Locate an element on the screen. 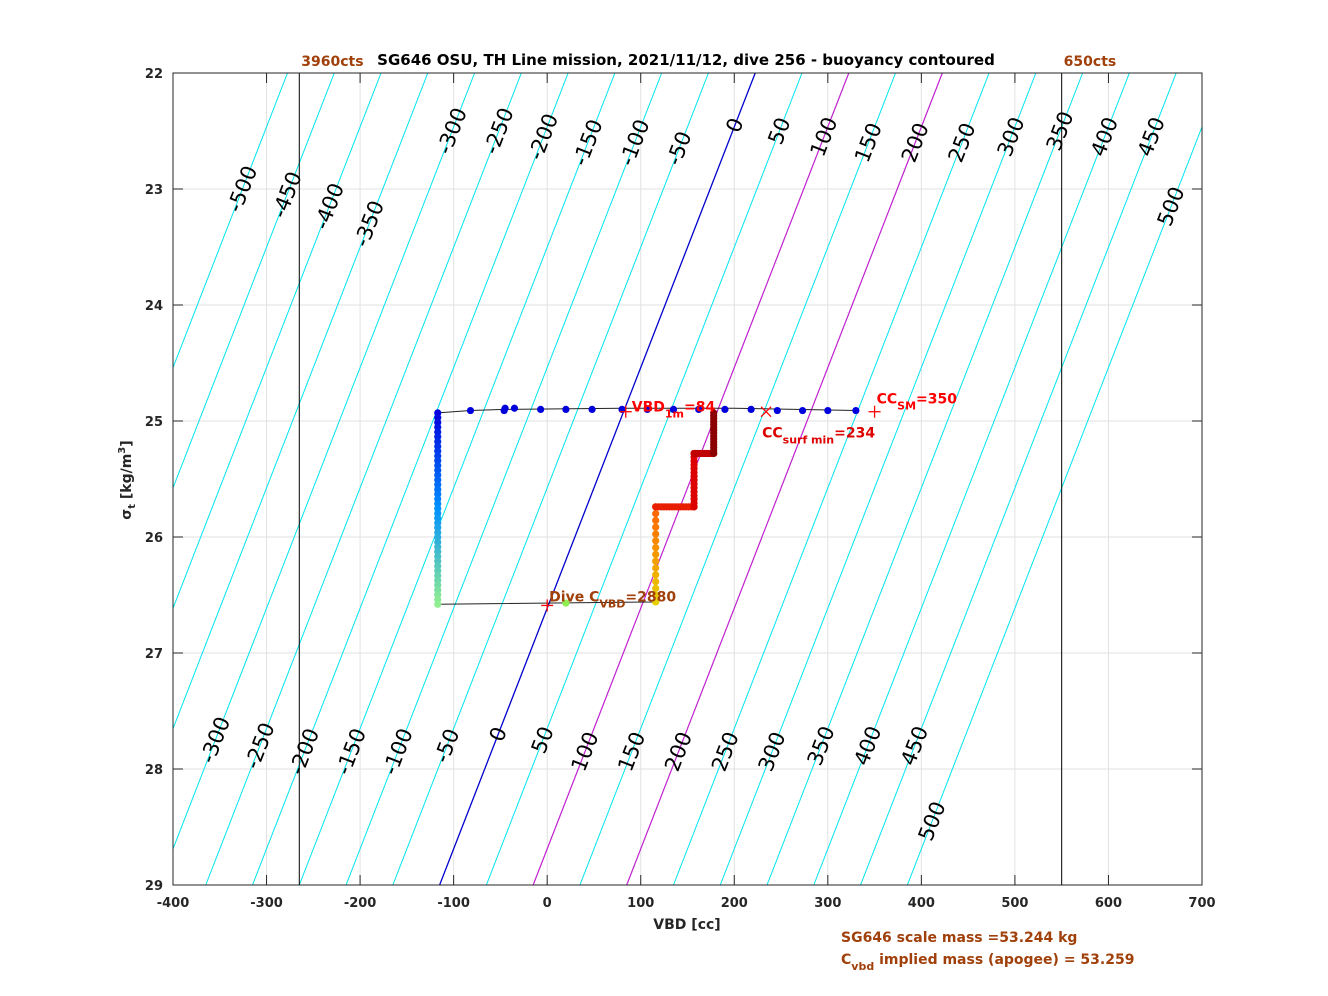  marker-label: CCsurf min=234 is located at coordinates (818, 436).